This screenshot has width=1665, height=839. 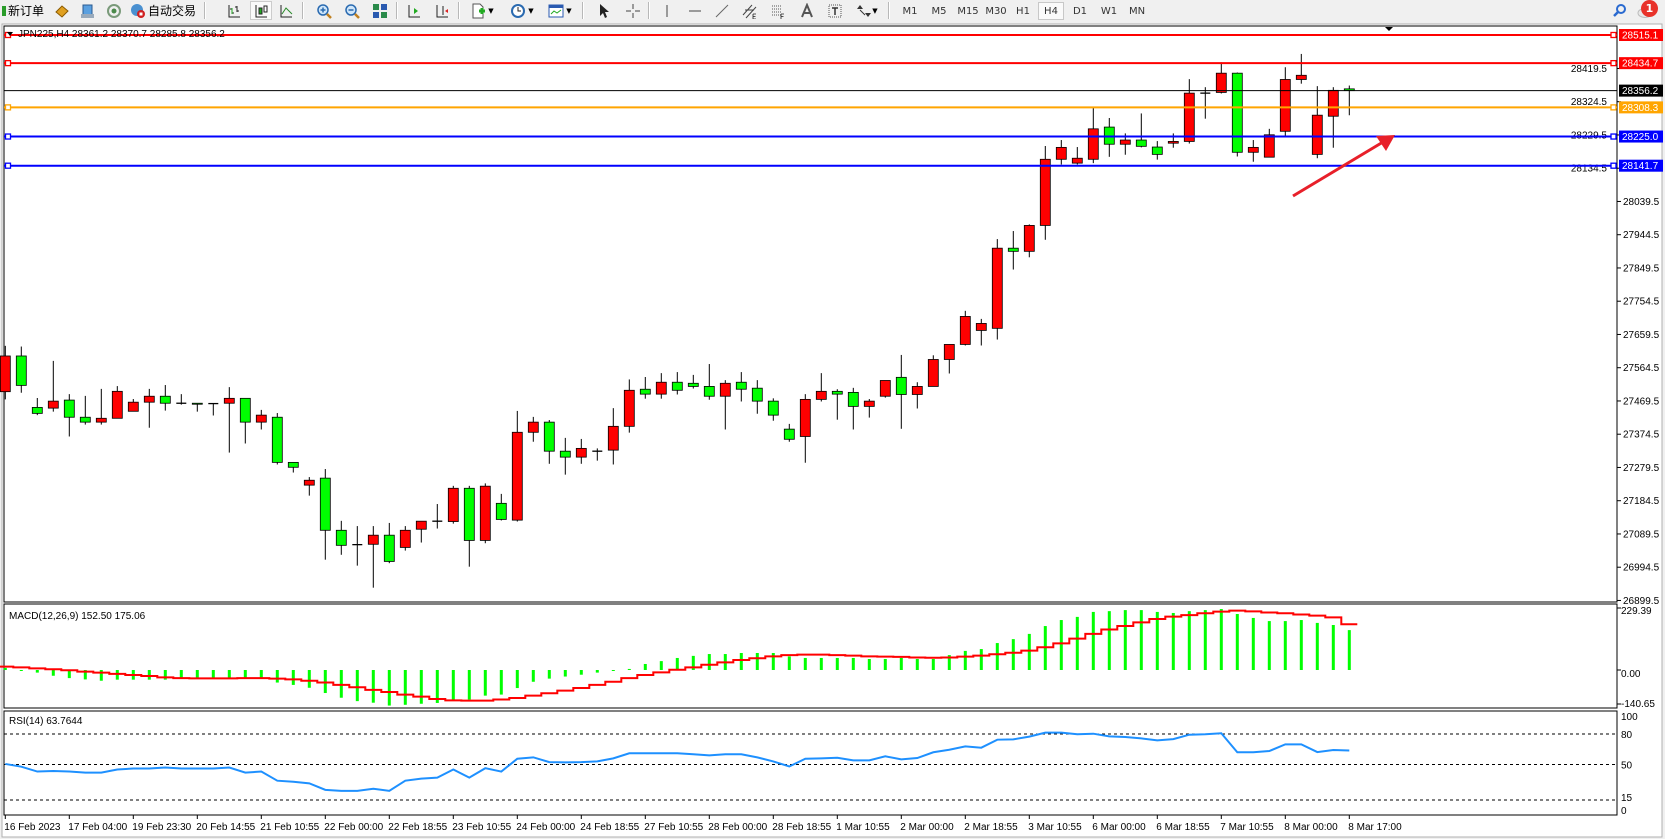 I want to click on data-window-button, so click(x=88, y=10).